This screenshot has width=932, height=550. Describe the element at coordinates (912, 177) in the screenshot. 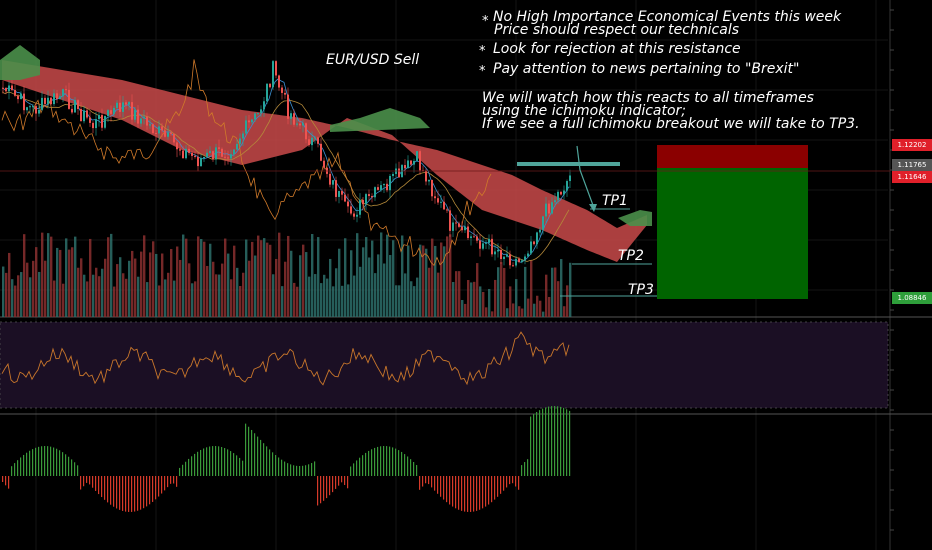

I see `price-label-entry: 1.11646` at that location.